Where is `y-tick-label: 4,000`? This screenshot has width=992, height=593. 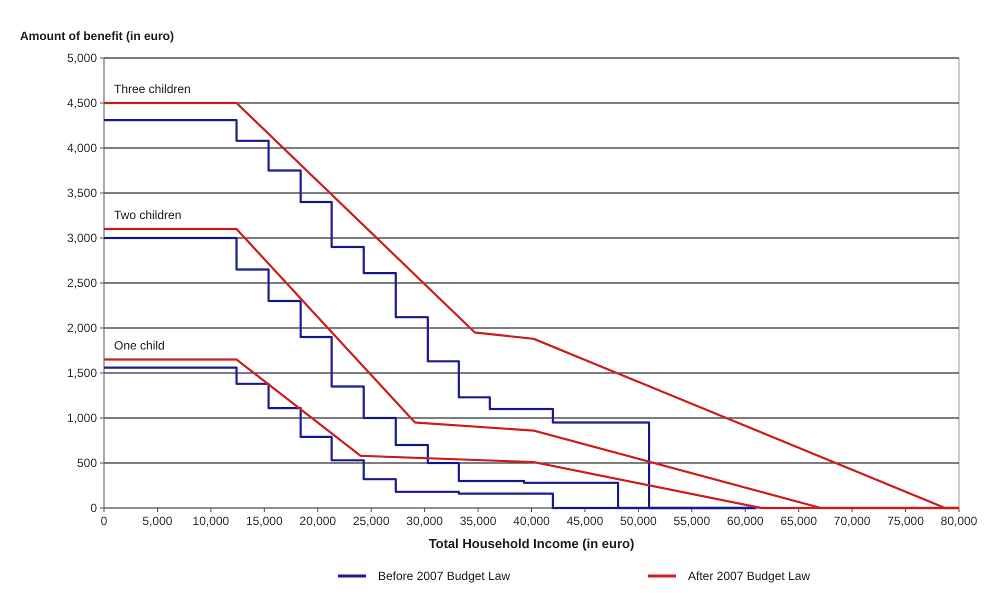
y-tick-label: 4,000 is located at coordinates (82, 148).